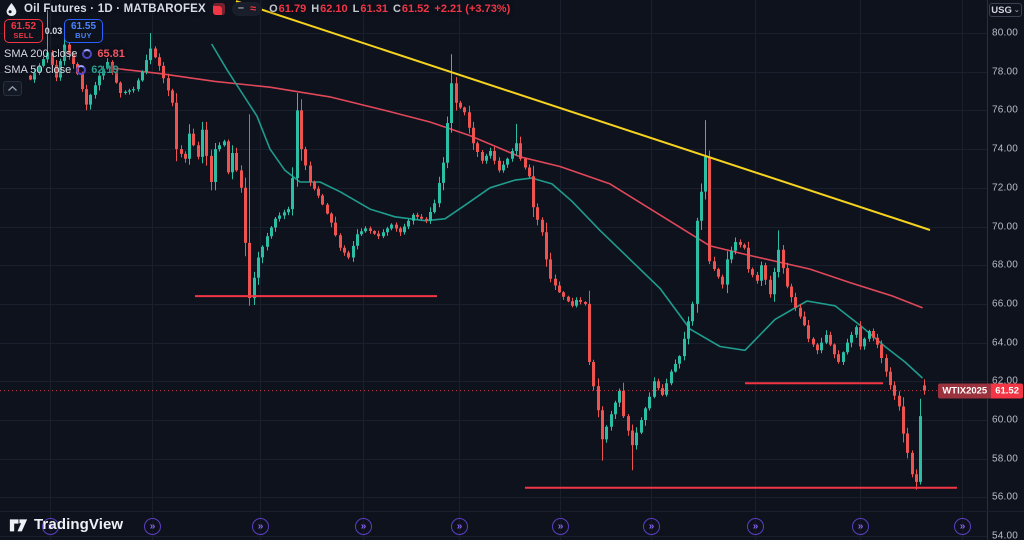  What do you see at coordinates (415, 9) in the screenshot?
I see `close-value: 61.52` at bounding box center [415, 9].